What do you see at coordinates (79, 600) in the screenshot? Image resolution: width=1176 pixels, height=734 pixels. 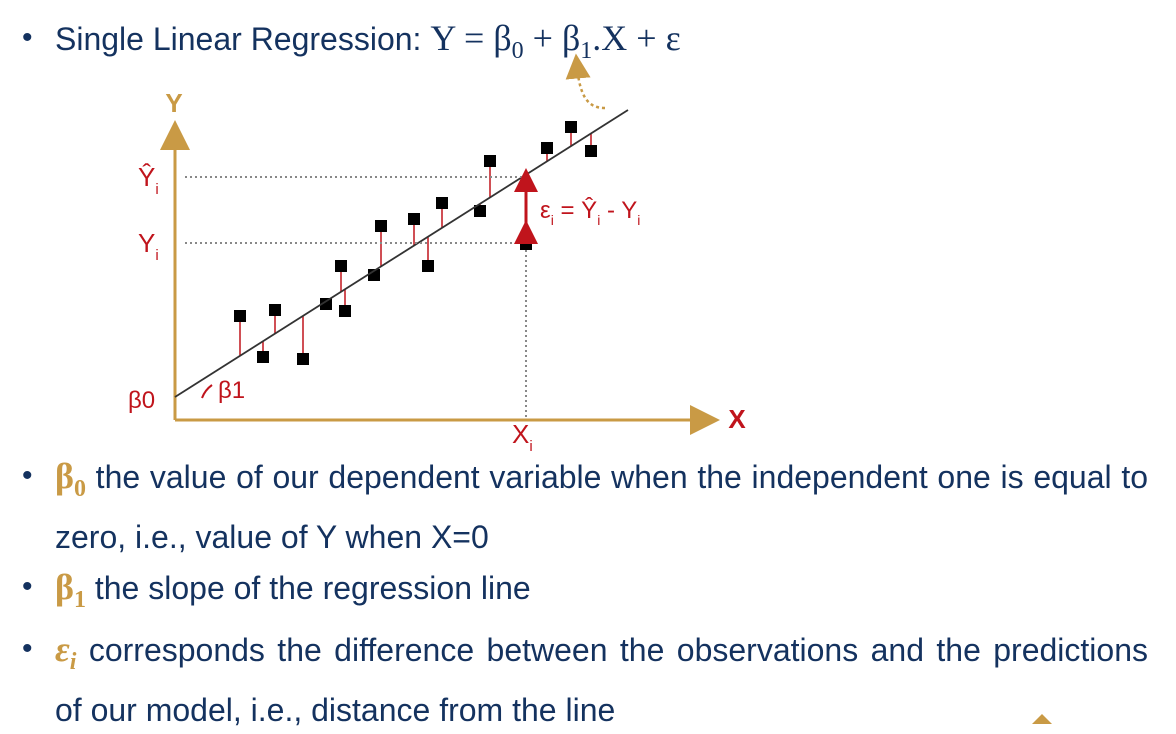 I see `symbol-sub: 1` at bounding box center [79, 600].